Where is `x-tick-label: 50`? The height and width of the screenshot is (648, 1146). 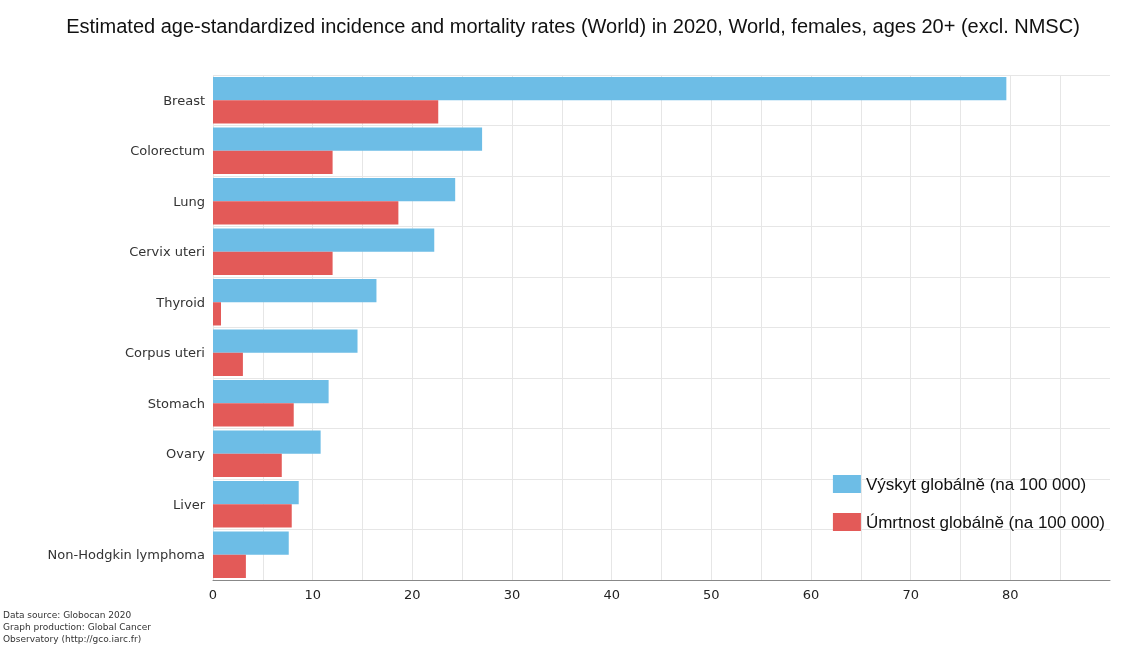 x-tick-label: 50 is located at coordinates (711, 594).